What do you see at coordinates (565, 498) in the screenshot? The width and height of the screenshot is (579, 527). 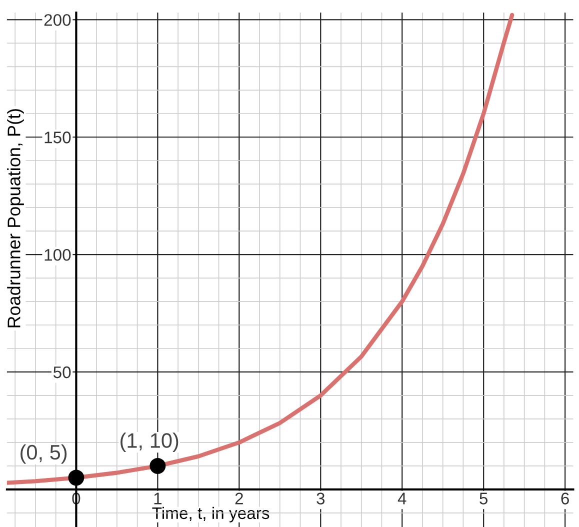 I see `x-tick-label: 6` at bounding box center [565, 498].